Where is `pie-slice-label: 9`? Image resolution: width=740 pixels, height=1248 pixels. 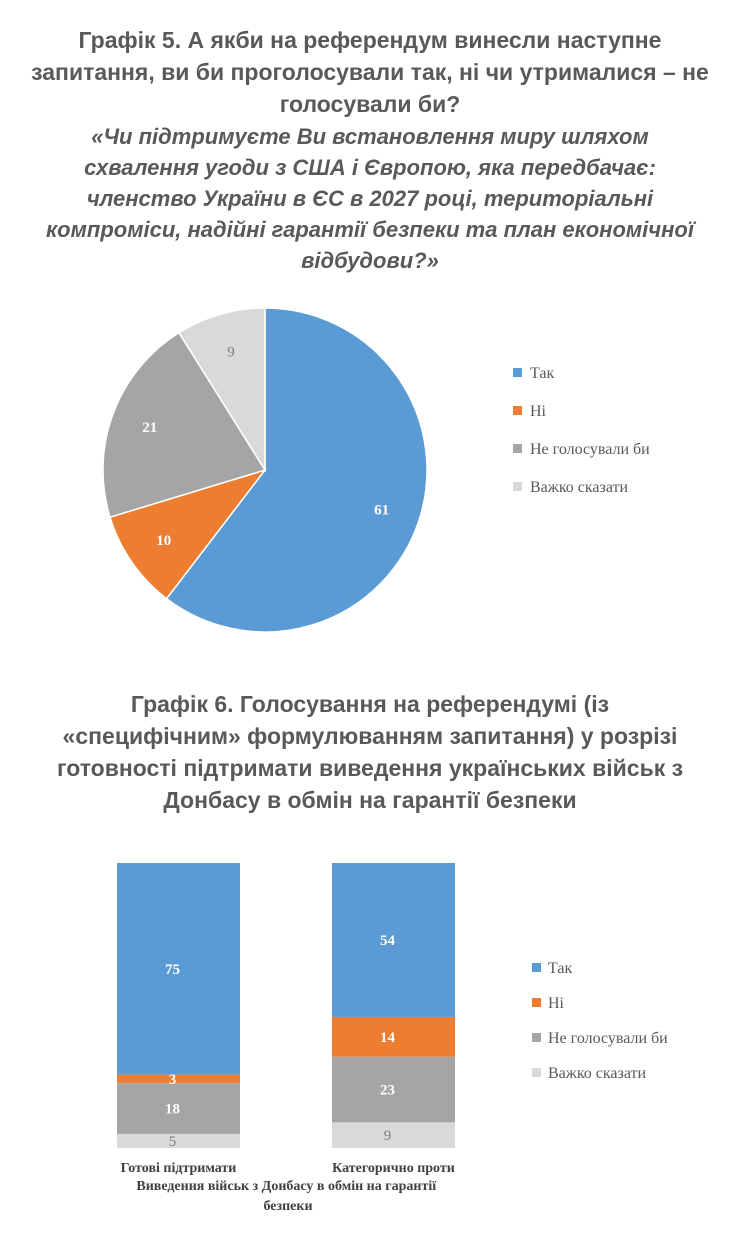 pie-slice-label: 9 is located at coordinates (231, 353).